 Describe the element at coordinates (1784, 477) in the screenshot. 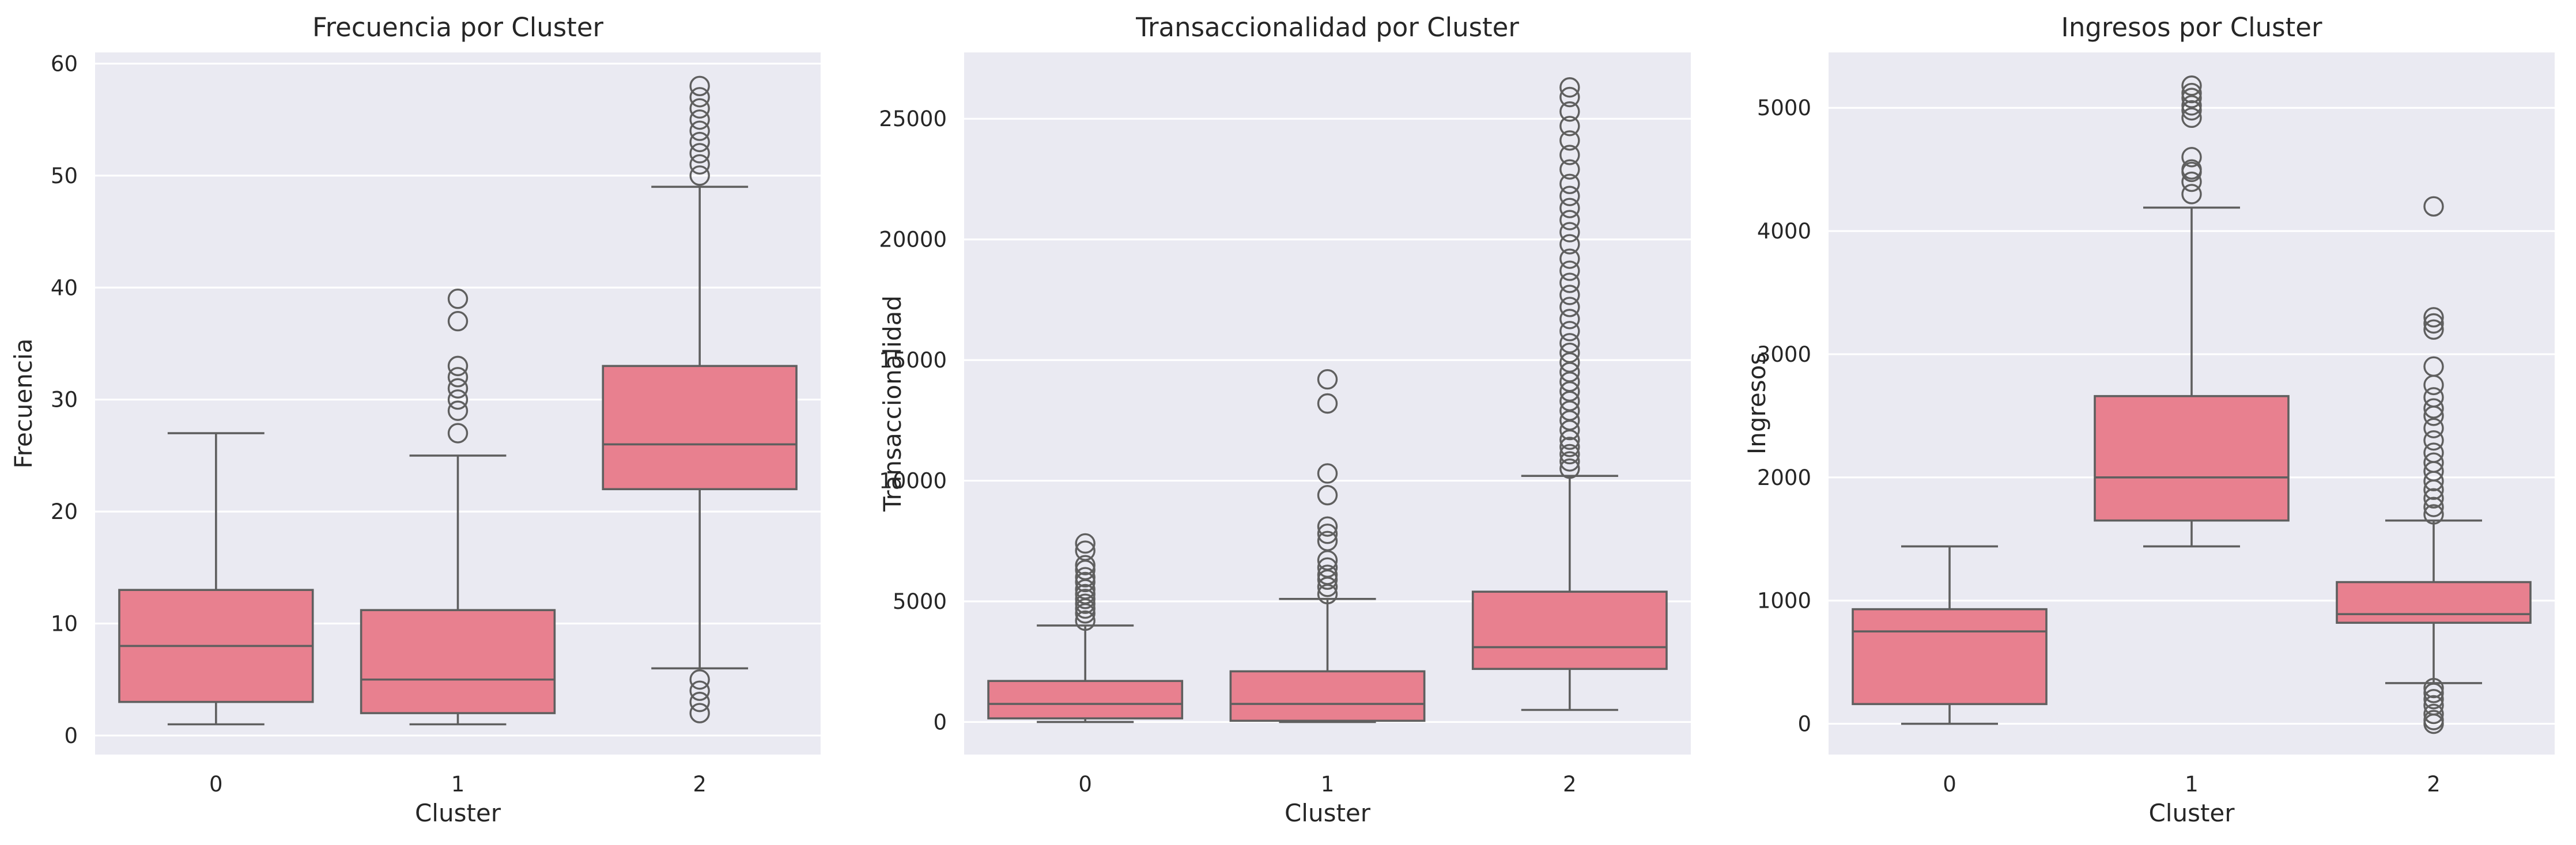

I see `y-tick-label: 2000` at that location.